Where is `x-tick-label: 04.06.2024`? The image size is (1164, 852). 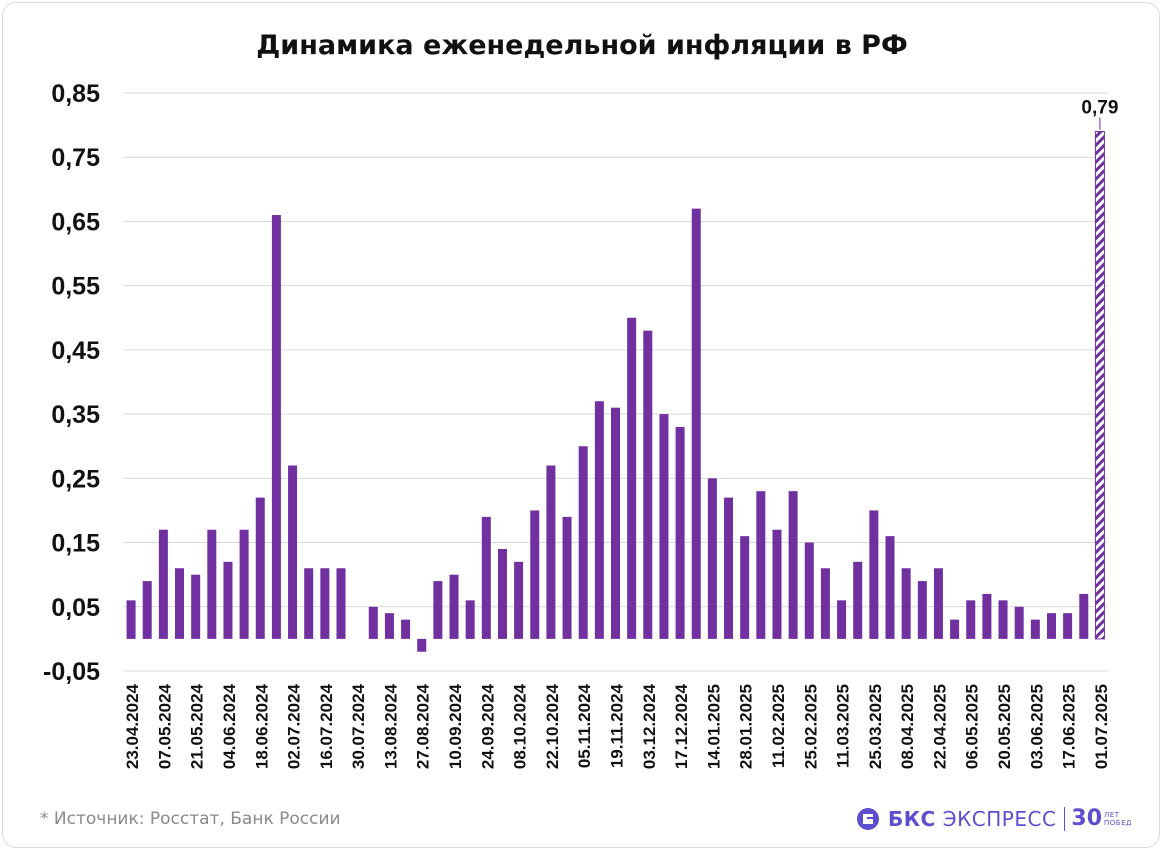
x-tick-label: 04.06.2024 is located at coordinates (229, 726).